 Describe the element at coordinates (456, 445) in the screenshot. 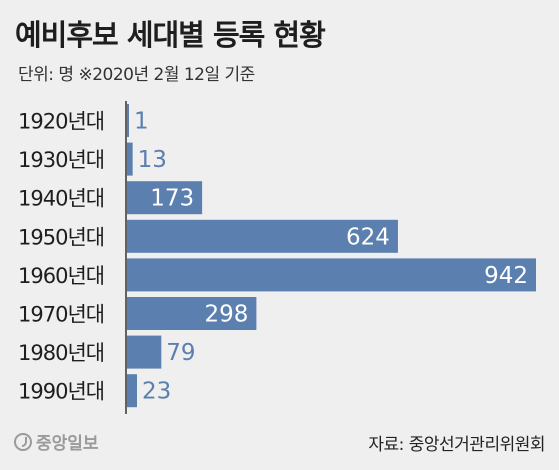

I see `source-note: 자료: 중앙선거관리위원회` at that location.